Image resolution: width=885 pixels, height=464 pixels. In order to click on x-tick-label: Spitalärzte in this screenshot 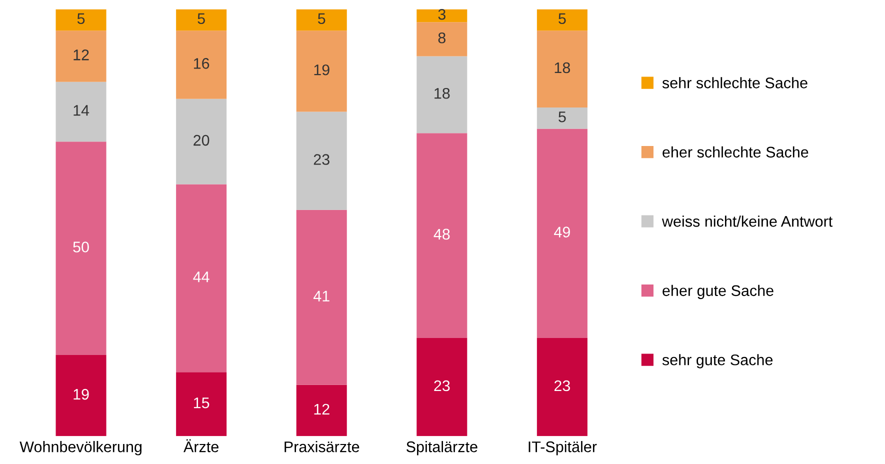, I will do `click(442, 448)`.